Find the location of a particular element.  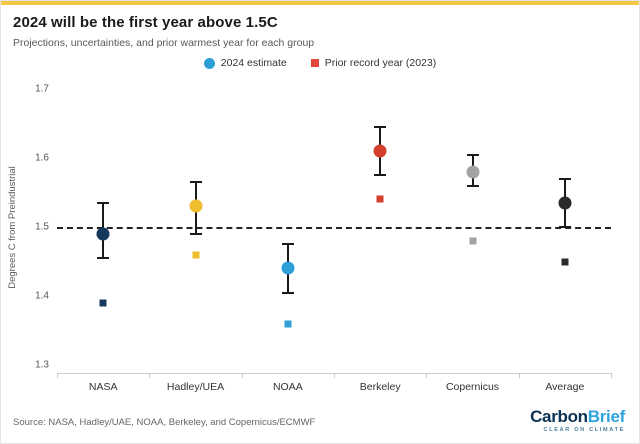

legend: 2024 estimate Prior record year (2023) is located at coordinates (320, 63).